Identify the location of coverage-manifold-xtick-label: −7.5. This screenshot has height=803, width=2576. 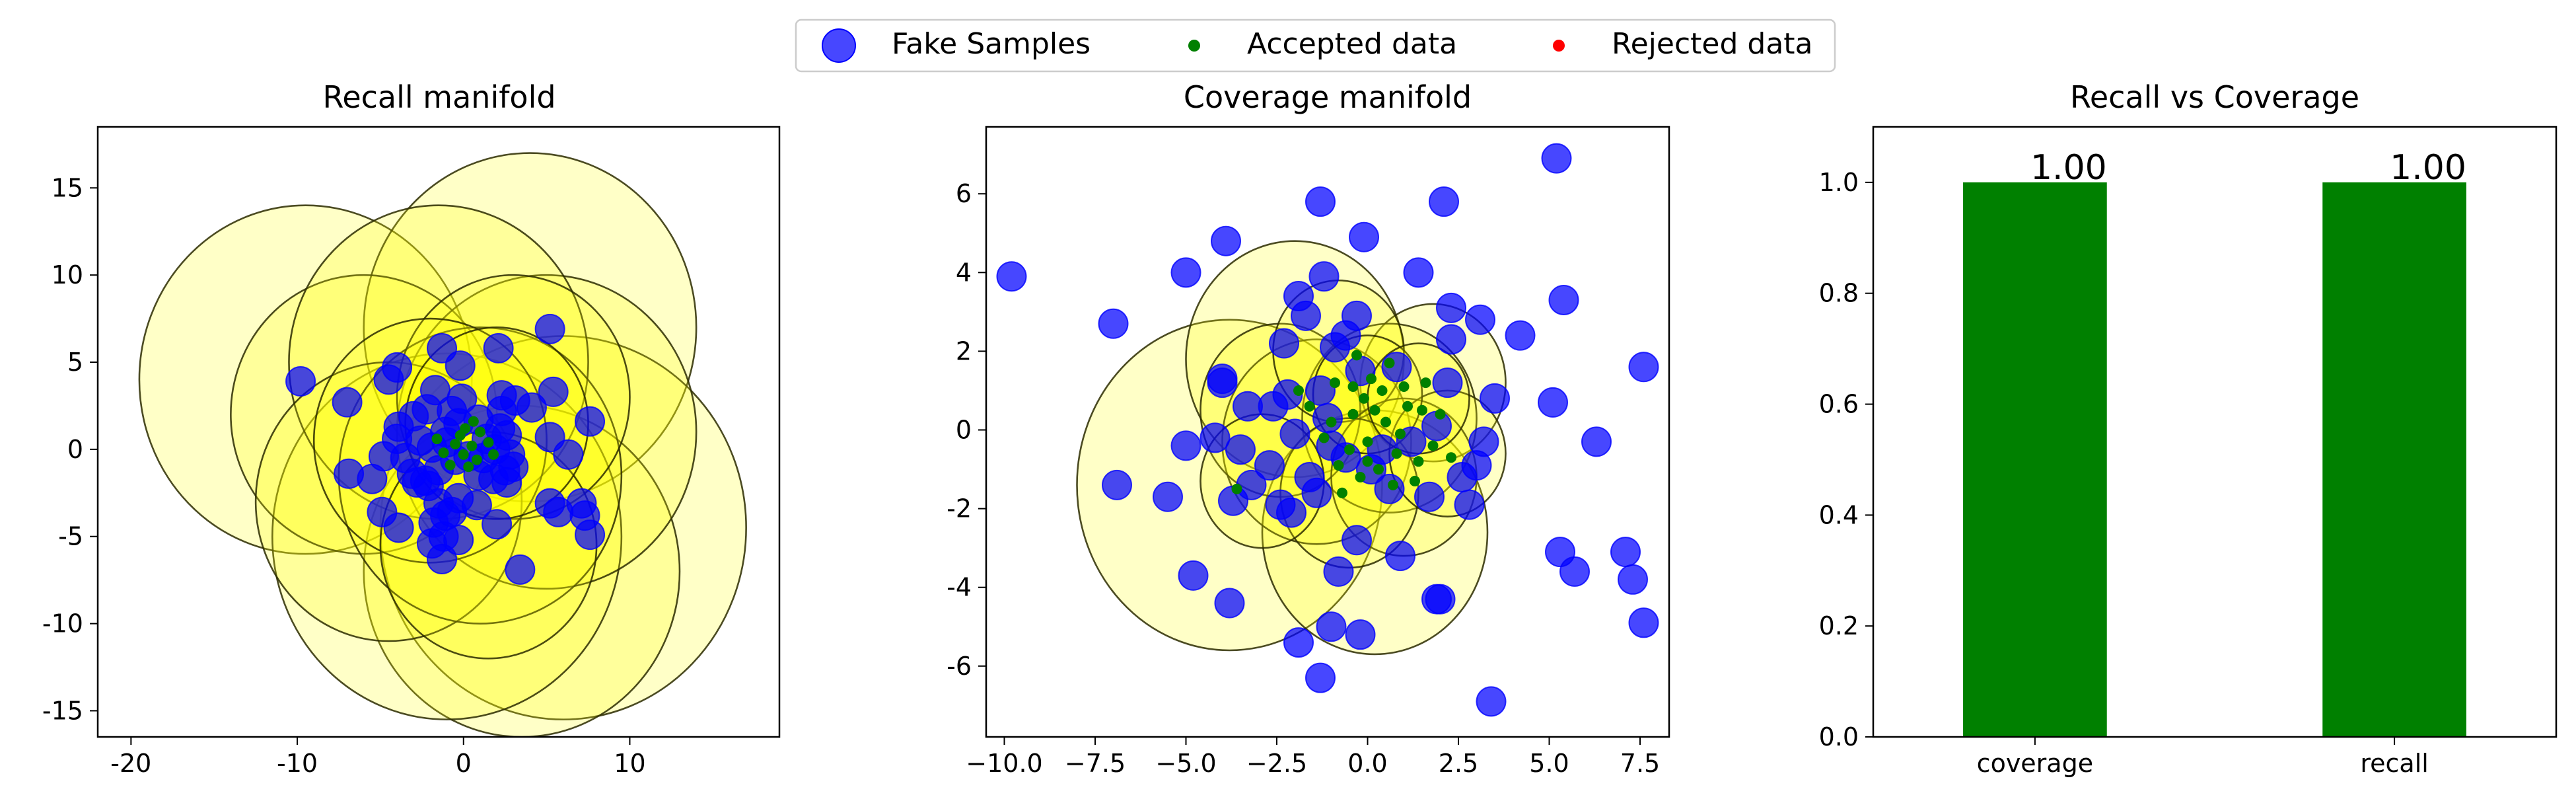
(1096, 763).